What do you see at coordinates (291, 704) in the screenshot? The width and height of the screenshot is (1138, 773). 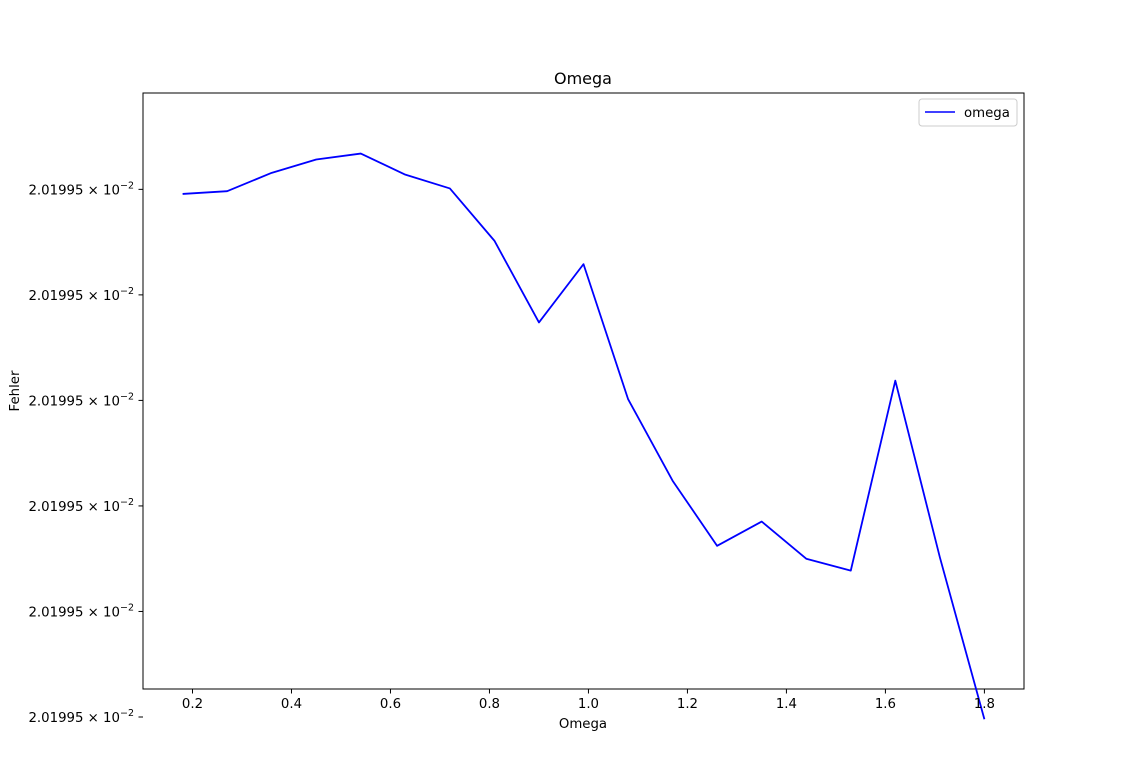 I see `x-tick-label: 0.4` at bounding box center [291, 704].